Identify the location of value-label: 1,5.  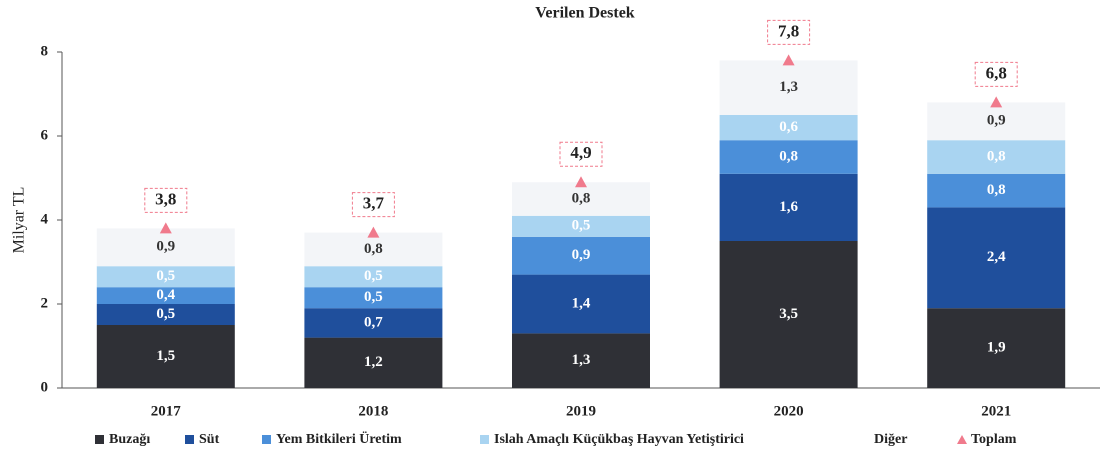
(165, 356).